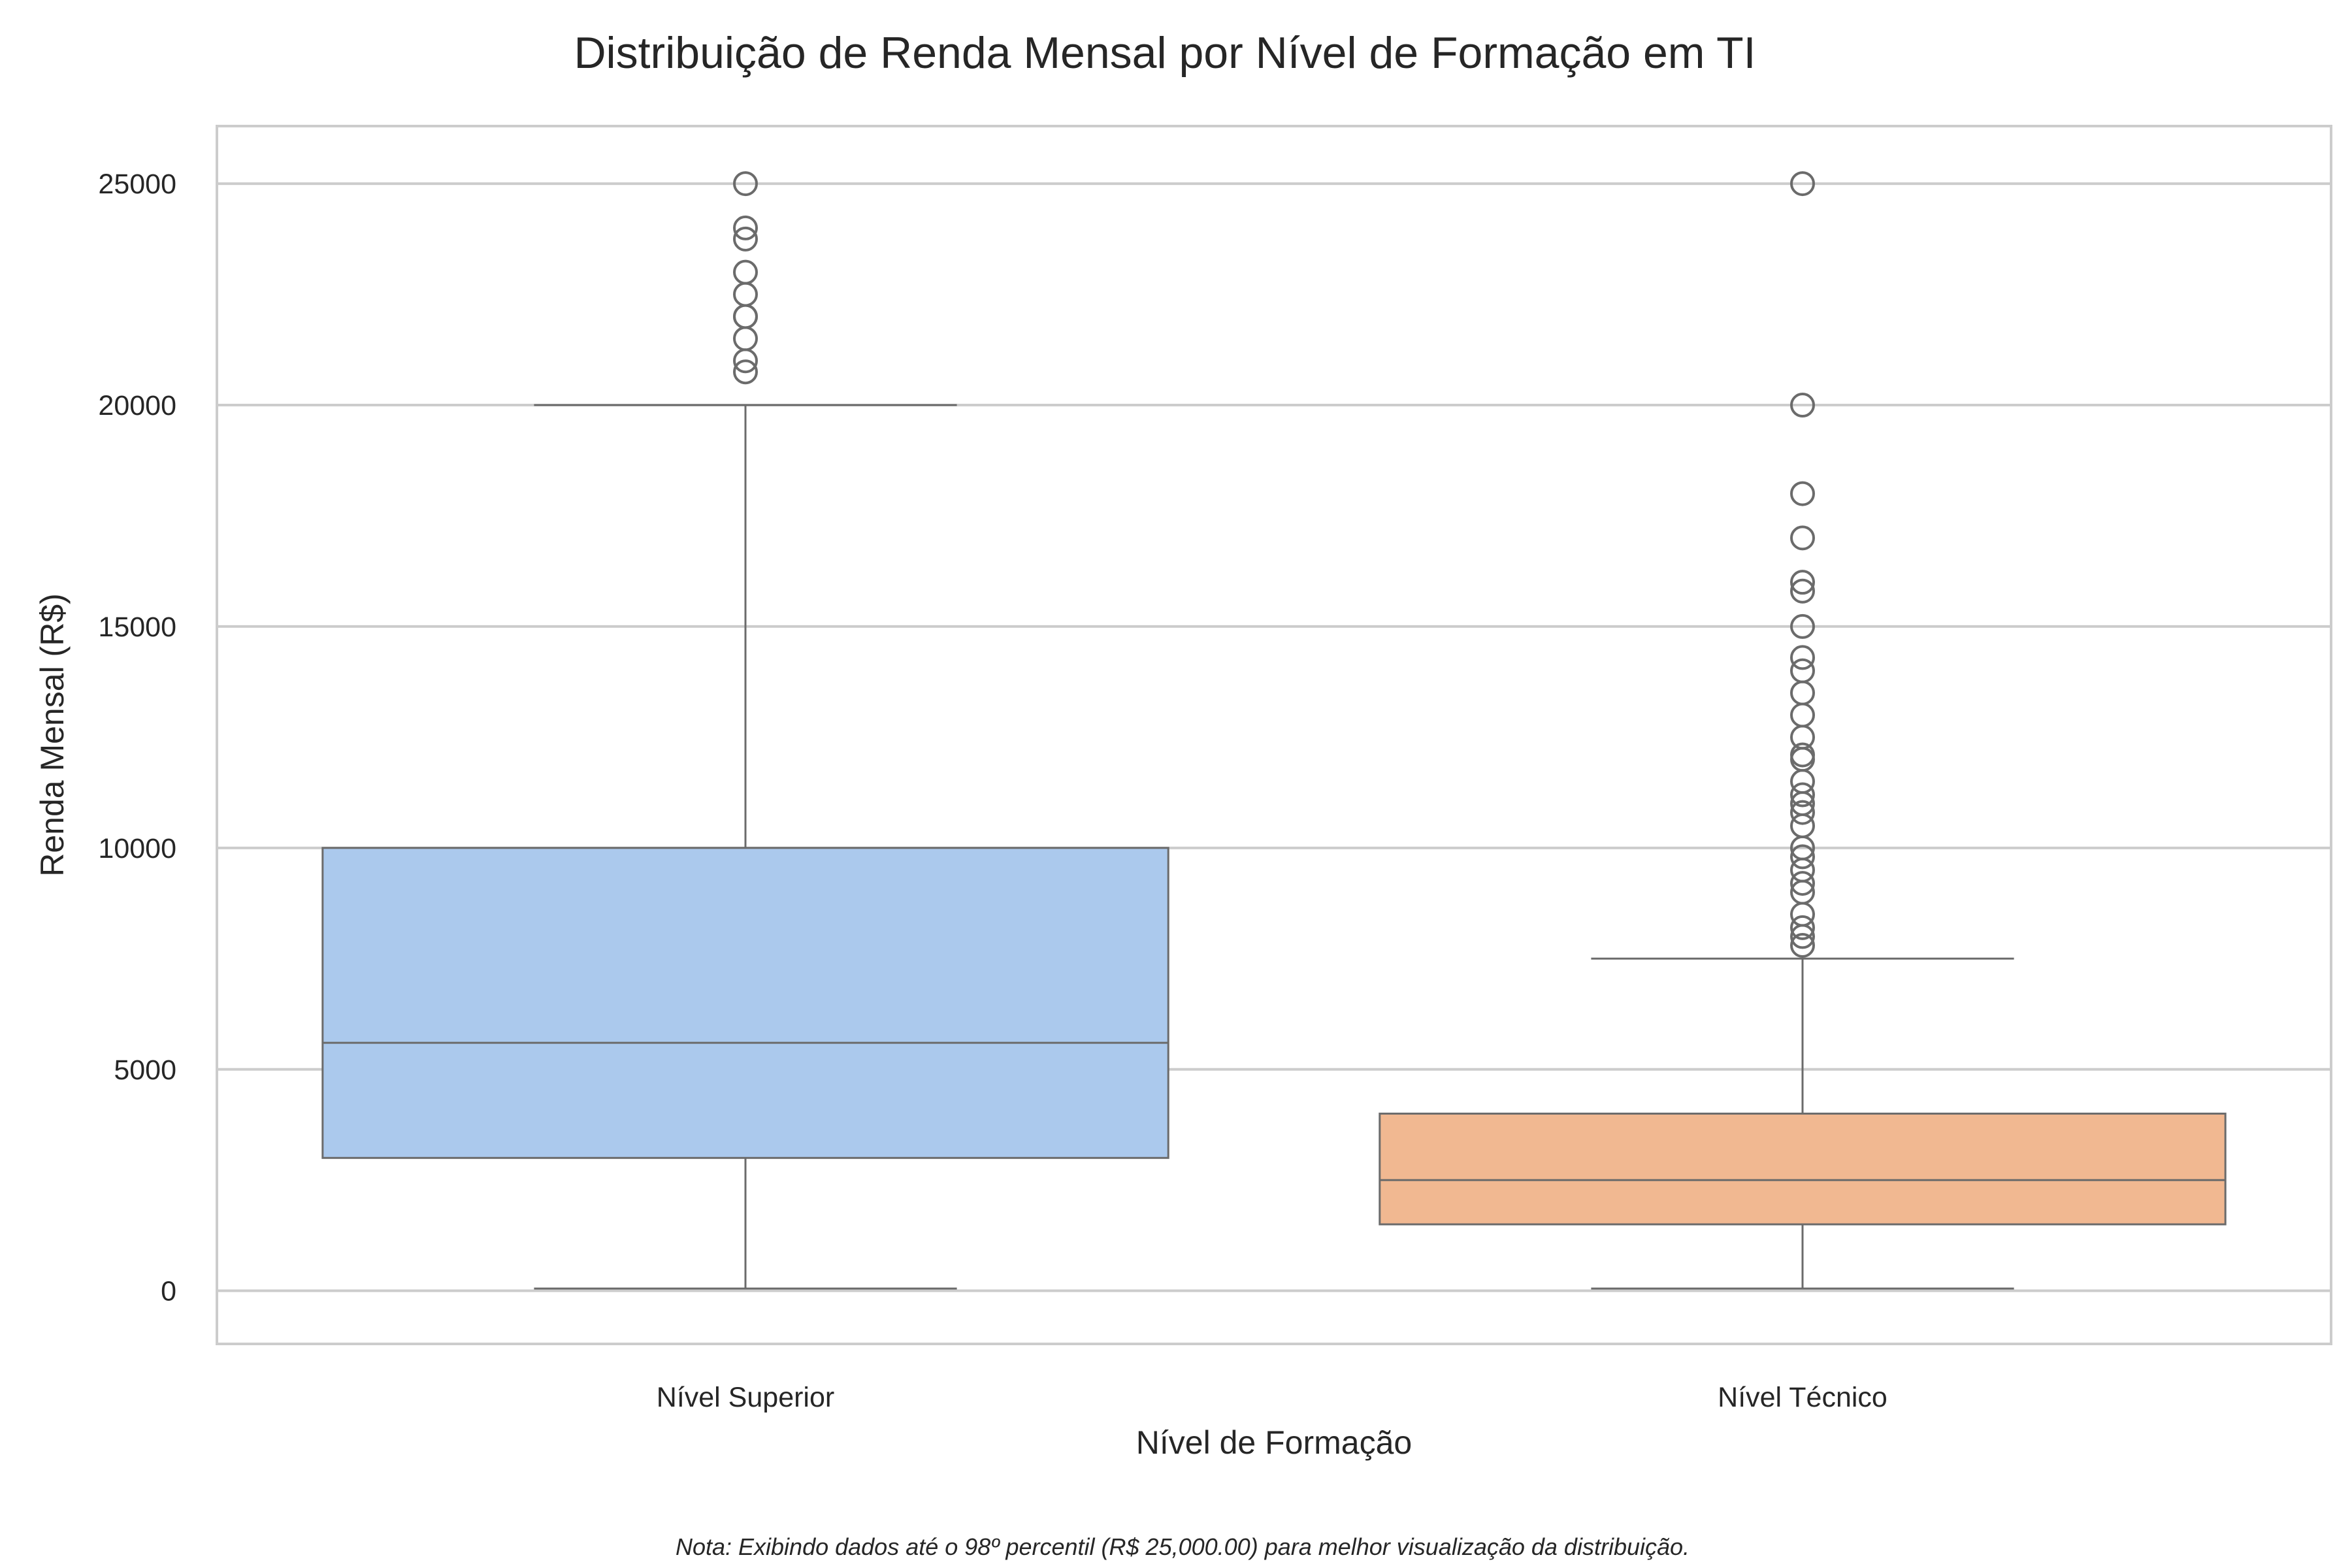 Image resolution: width=2352 pixels, height=1568 pixels. Describe the element at coordinates (168, 1291) in the screenshot. I see `y-tick-label: 0` at that location.